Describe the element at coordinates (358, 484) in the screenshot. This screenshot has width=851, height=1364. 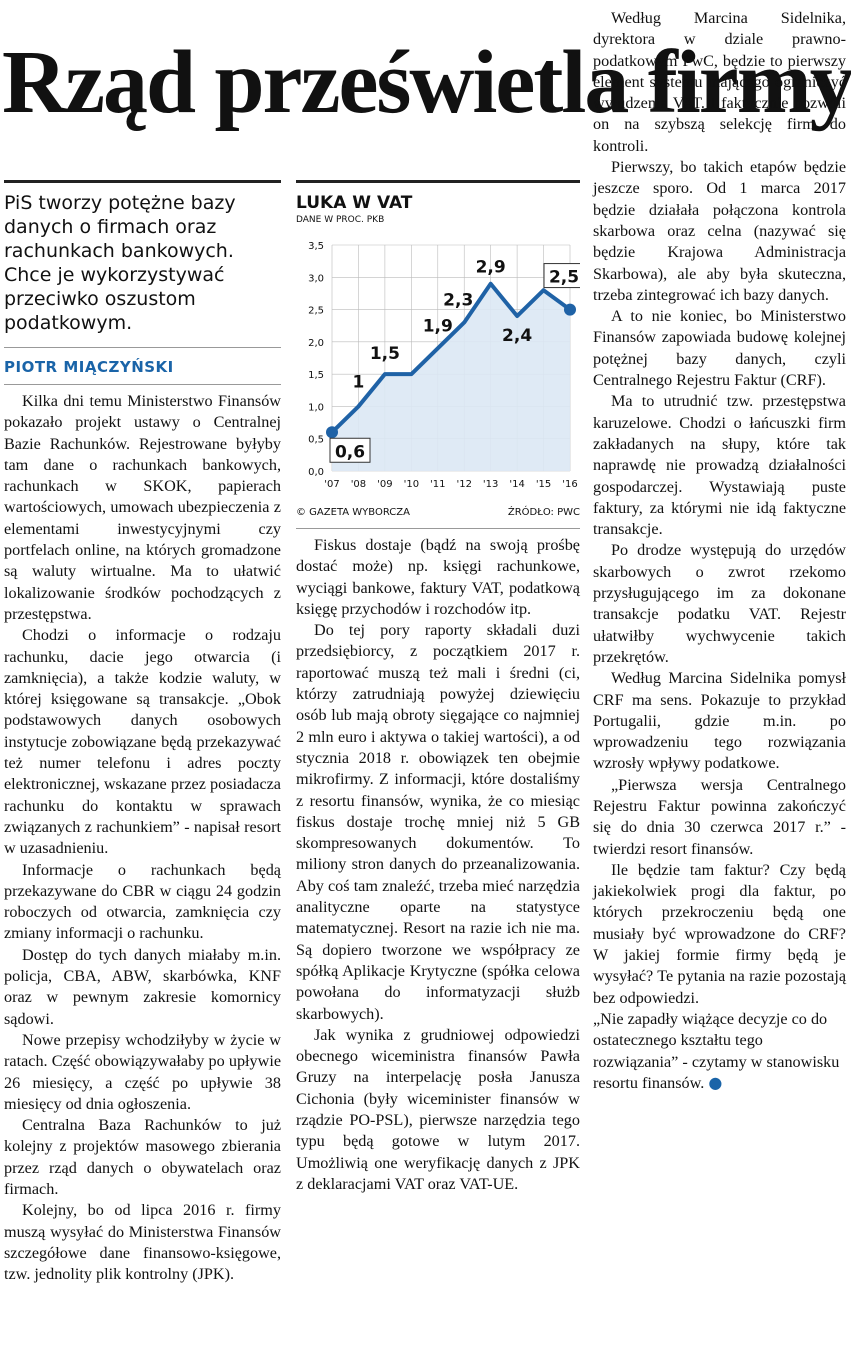
I see `x-tick-label: '08` at that location.